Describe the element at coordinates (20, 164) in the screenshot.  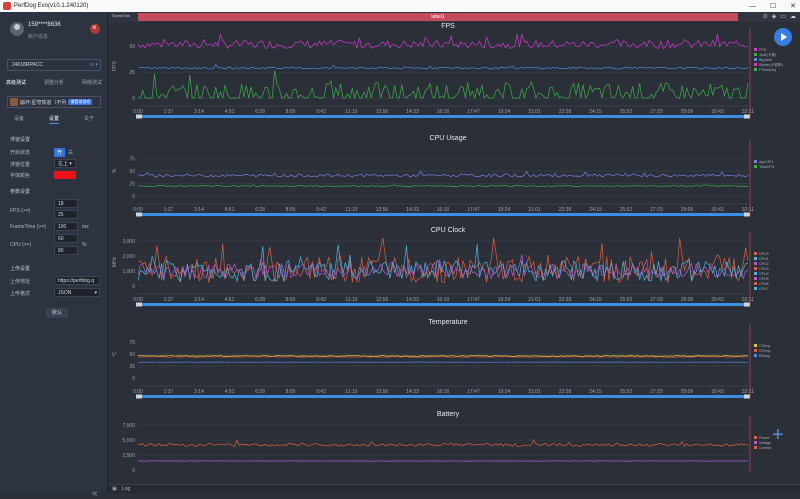
I see `position-label: 浮窗位置` at that location.